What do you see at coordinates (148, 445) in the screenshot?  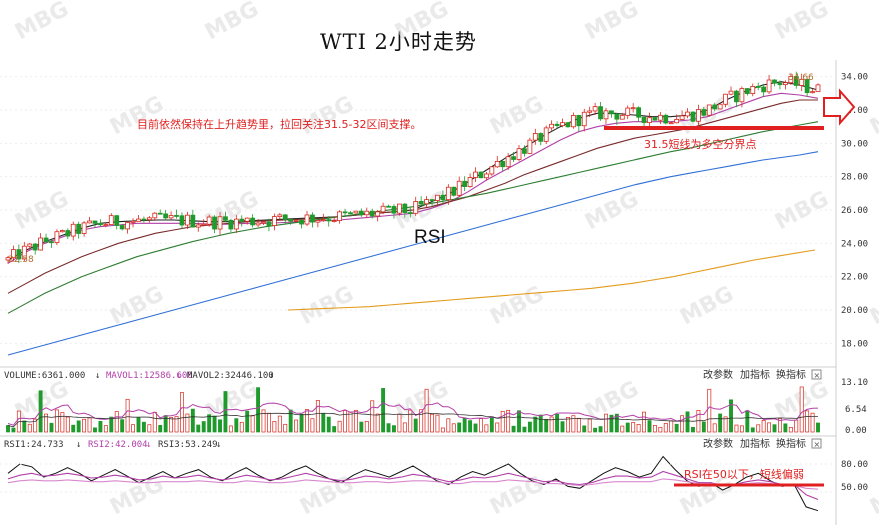 I see `rsi2-arrow-icon: ↓` at bounding box center [148, 445].